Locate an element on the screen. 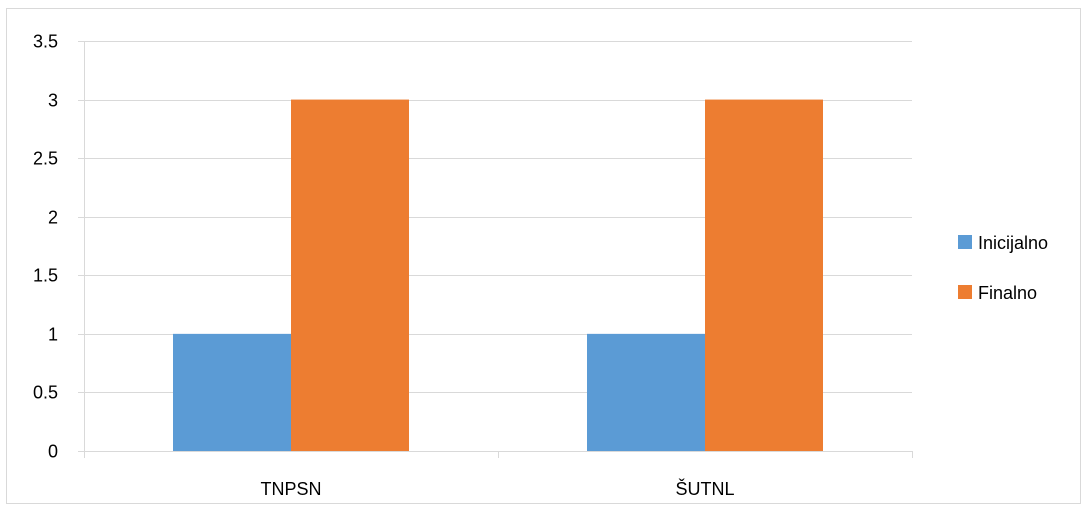 The height and width of the screenshot is (510, 1088). x-tick-label: TNPSN is located at coordinates (290, 489).